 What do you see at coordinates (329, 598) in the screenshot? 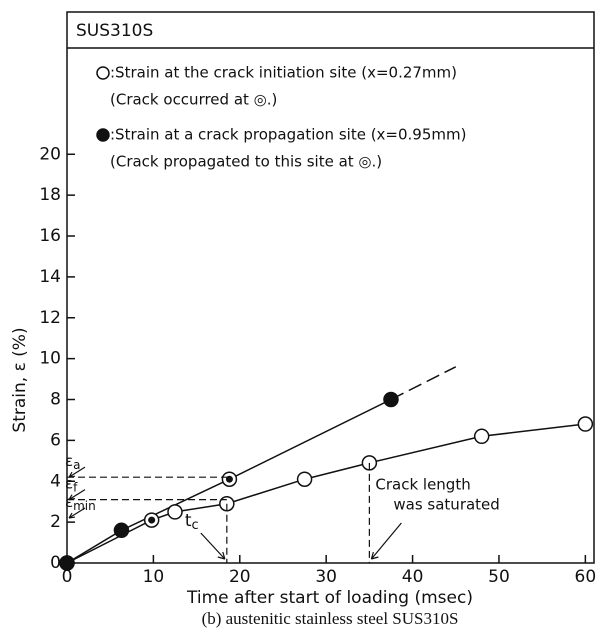
I see `x-axis-label: Time after start of loading (msec)` at bounding box center [329, 598].